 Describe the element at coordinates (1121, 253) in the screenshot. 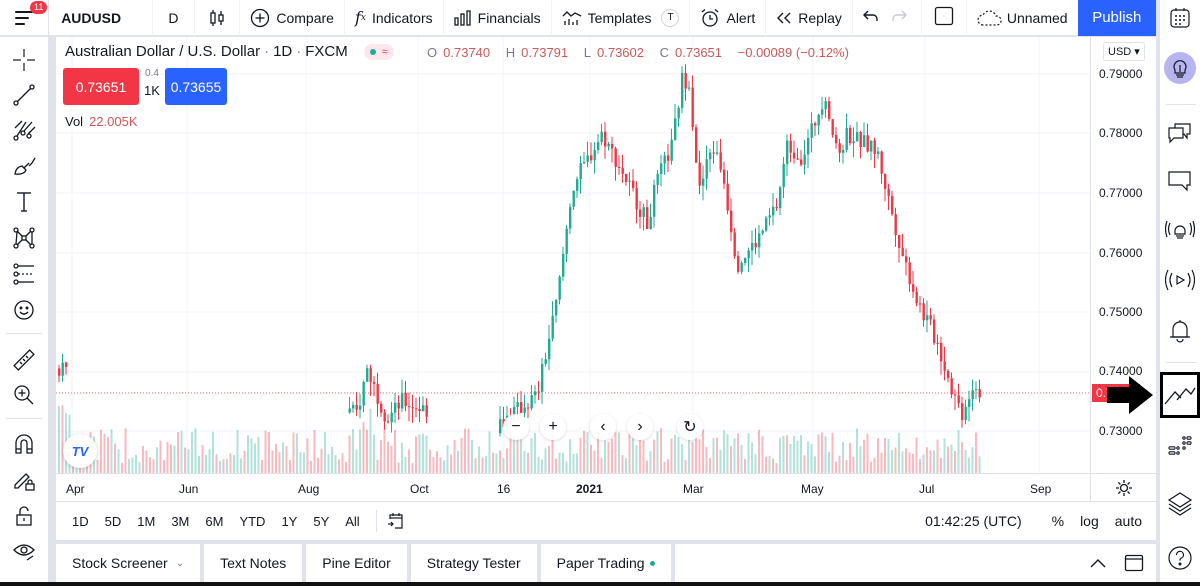

I see `price-tick: 0.76000` at that location.